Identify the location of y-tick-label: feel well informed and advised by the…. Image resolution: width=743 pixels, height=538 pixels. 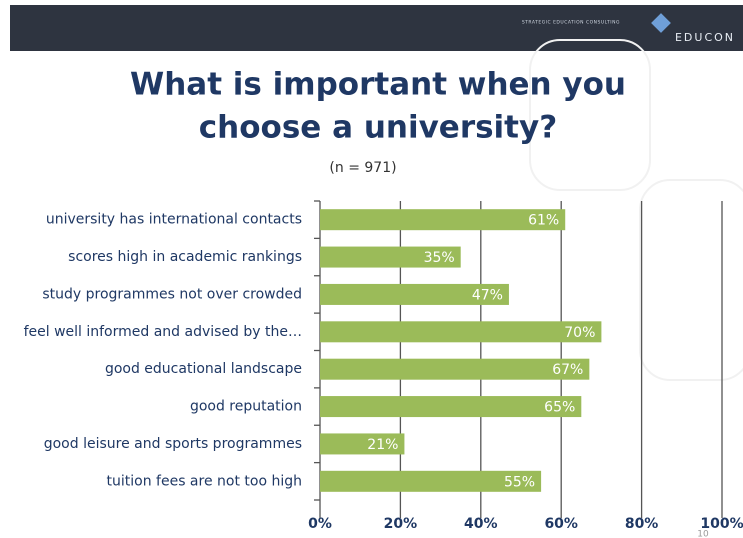
(163, 332).